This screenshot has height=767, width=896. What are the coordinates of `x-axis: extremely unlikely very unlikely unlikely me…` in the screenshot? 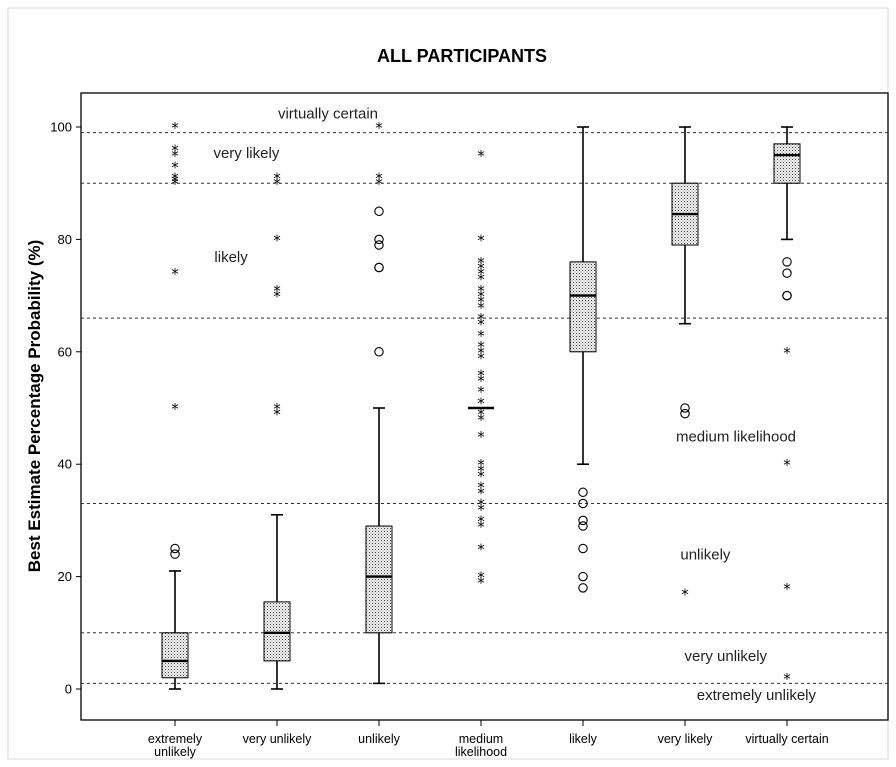 It's located at (488, 739).